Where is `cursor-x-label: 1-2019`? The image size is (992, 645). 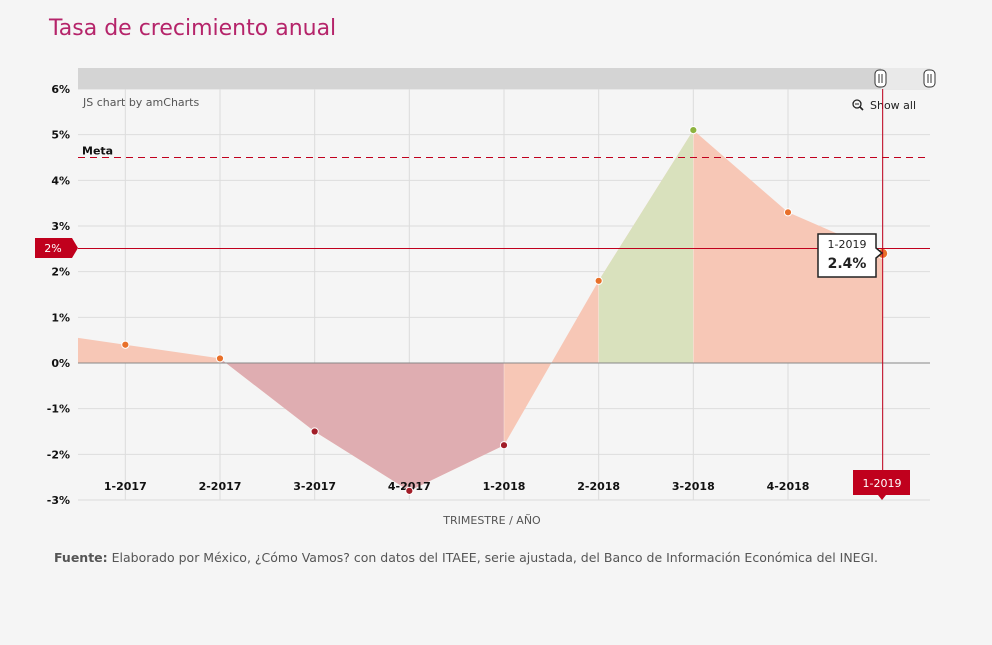 cursor-x-label: 1-2019 is located at coordinates (882, 483).